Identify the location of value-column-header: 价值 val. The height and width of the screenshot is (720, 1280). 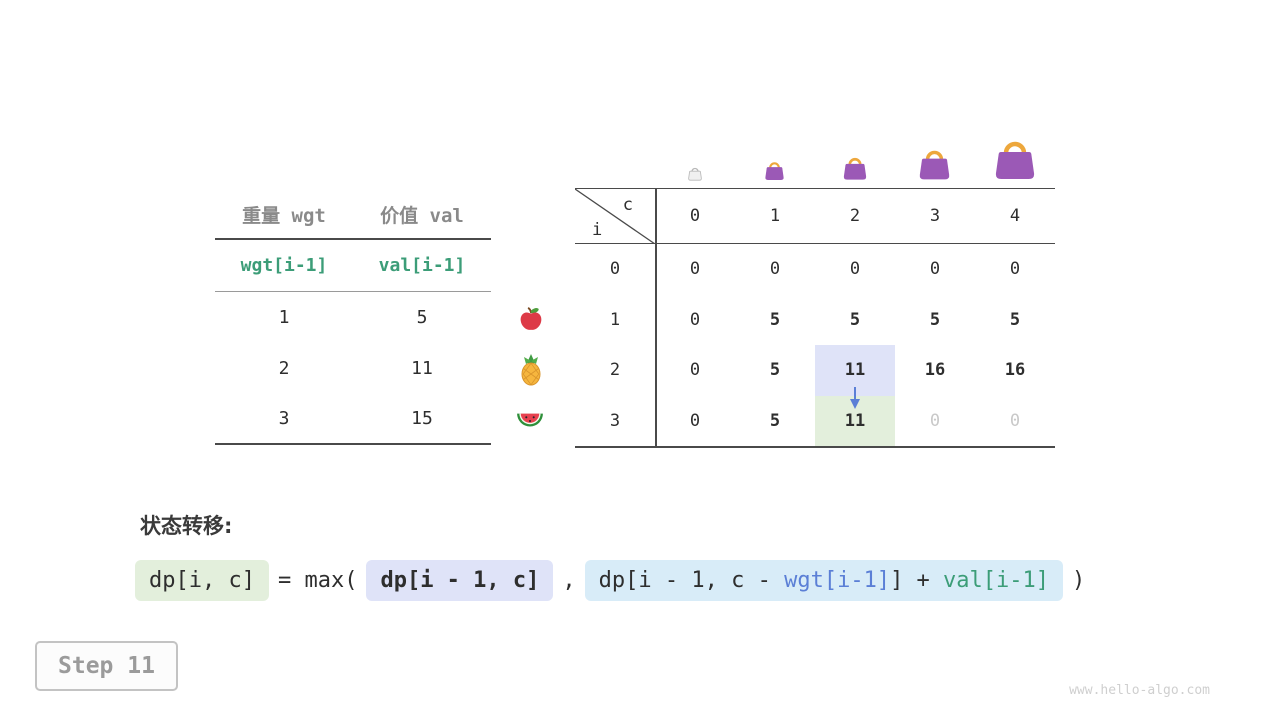
(422, 215).